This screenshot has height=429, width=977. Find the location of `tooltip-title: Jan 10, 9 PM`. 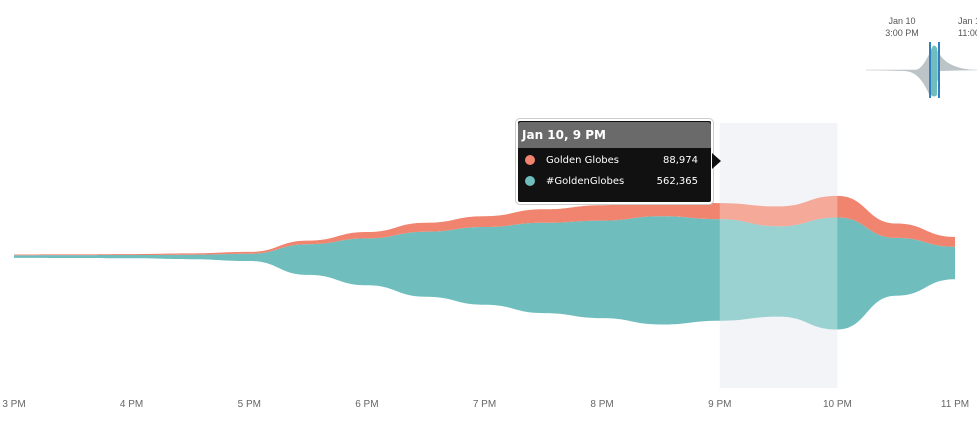

tooltip-title: Jan 10, 9 PM is located at coordinates (614, 135).